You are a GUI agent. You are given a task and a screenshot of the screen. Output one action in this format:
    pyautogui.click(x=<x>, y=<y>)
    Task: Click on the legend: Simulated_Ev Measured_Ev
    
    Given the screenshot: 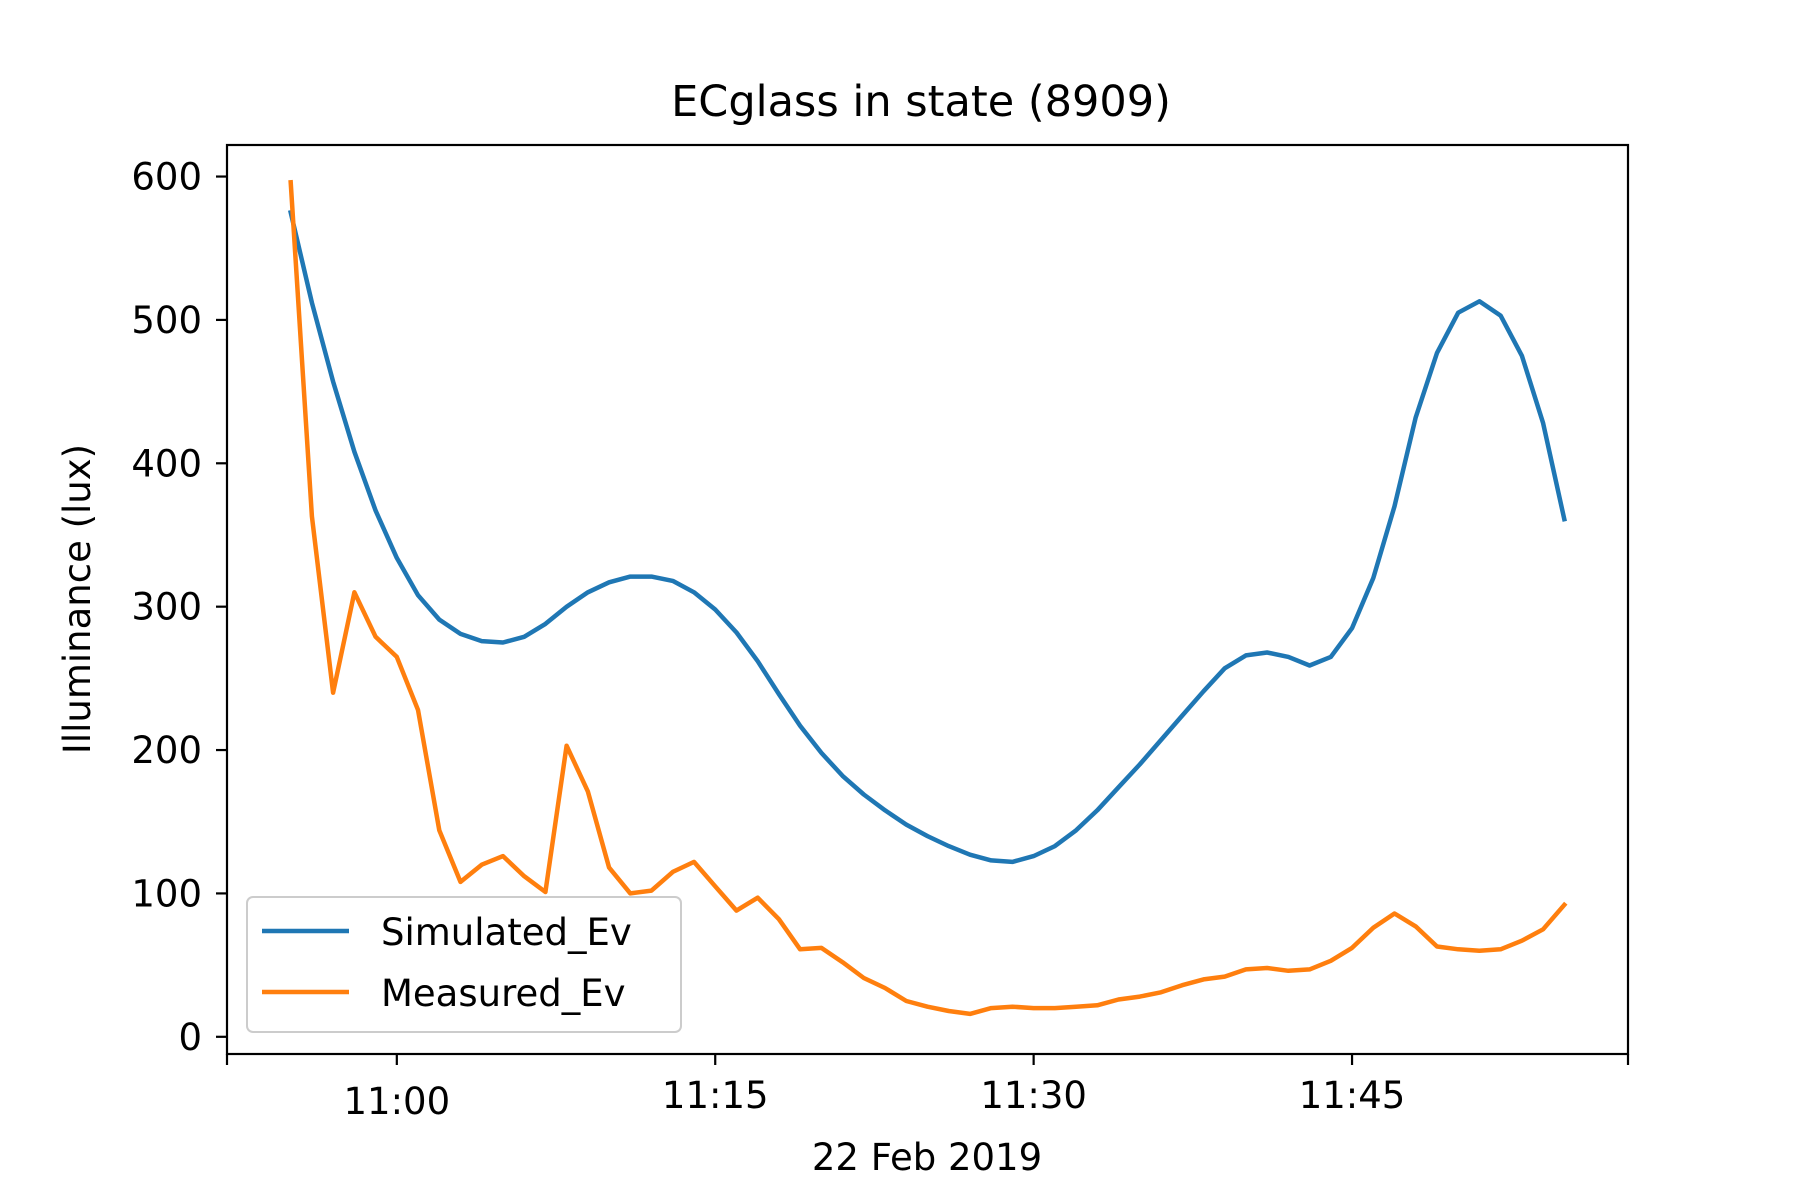 What is the action you would take?
    pyautogui.click(x=464, y=964)
    